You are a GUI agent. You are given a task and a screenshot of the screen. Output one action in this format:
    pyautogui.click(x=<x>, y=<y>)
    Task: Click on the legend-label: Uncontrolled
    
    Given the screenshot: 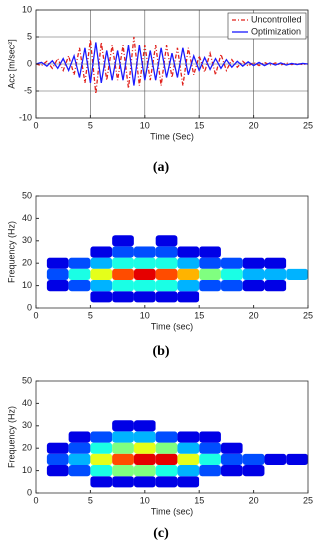 What is the action you would take?
    pyautogui.click(x=276, y=19)
    